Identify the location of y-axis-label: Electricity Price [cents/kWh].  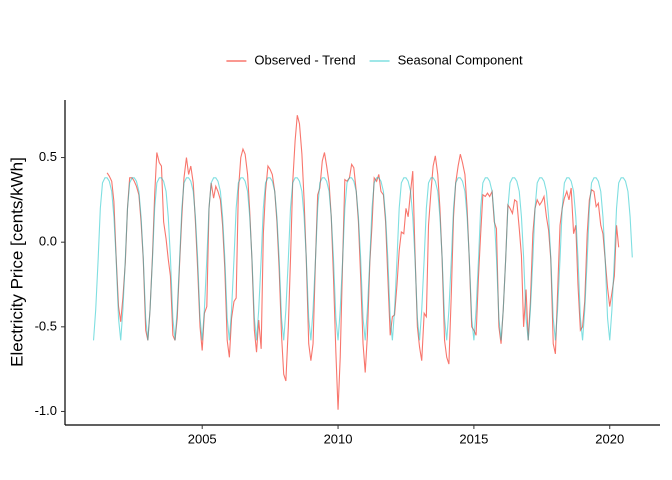
(16, 262).